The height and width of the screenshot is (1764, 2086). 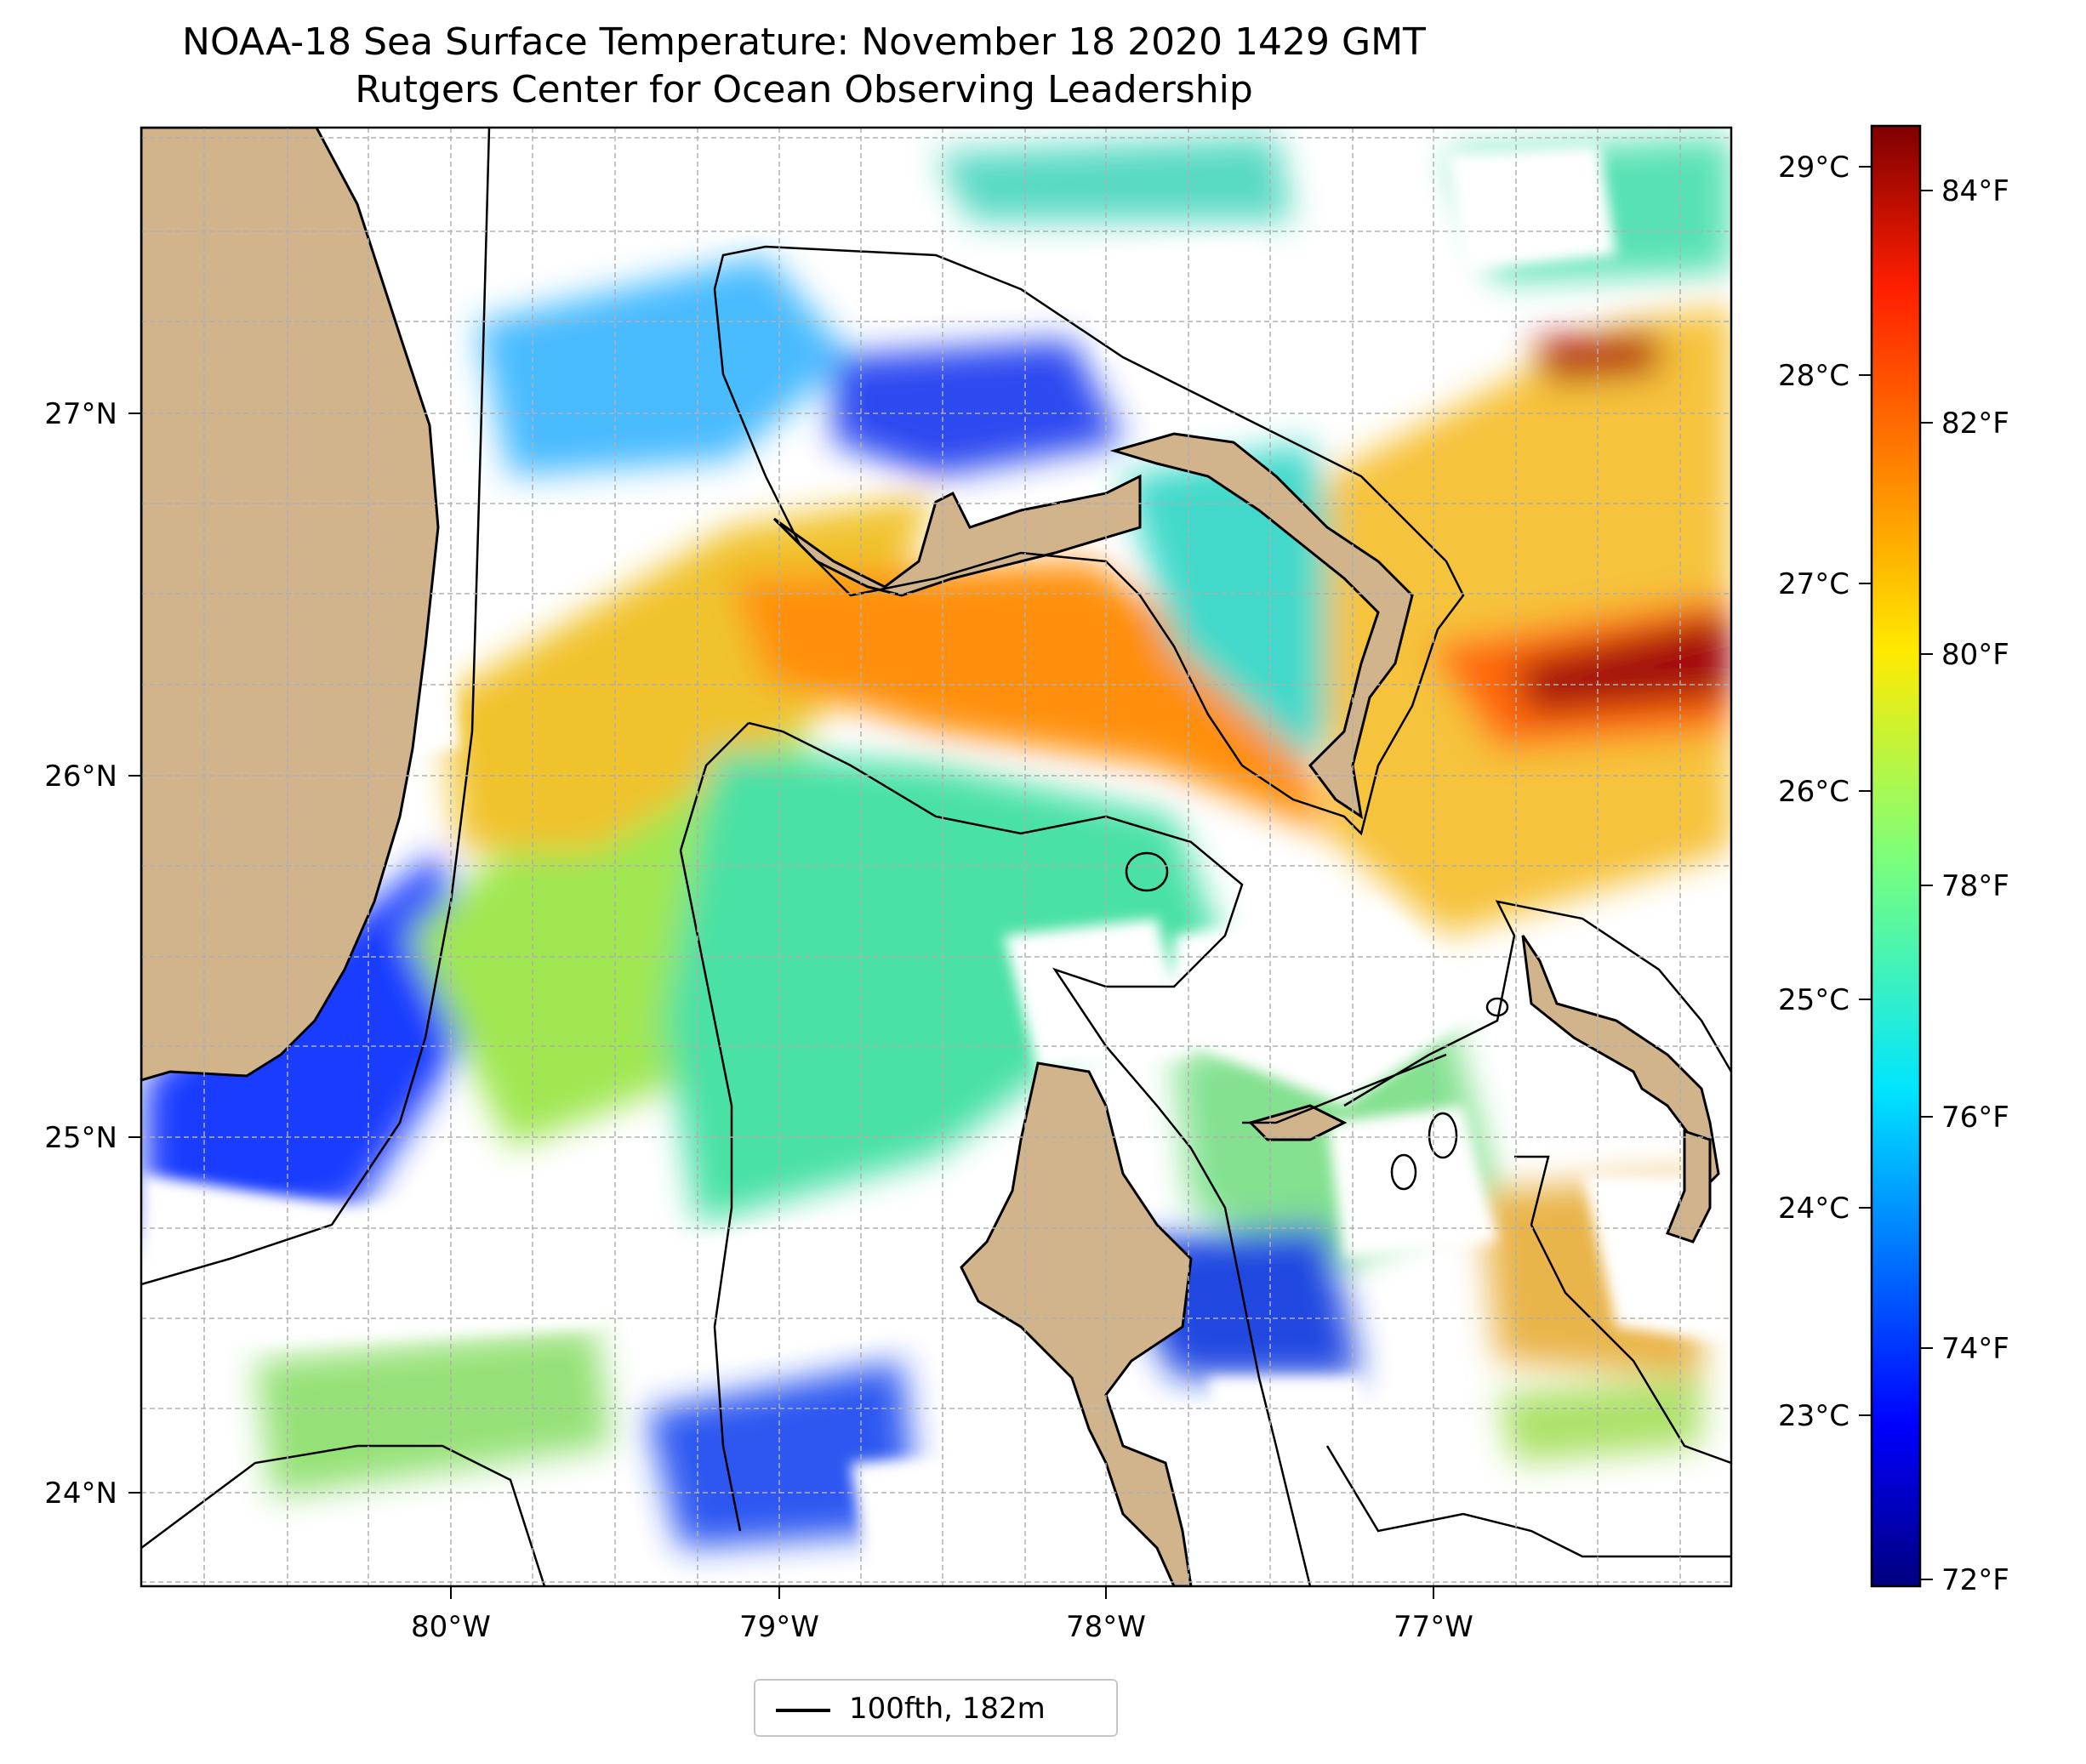 I want to click on fahrenheit-label: 74°F, so click(x=1975, y=1349).